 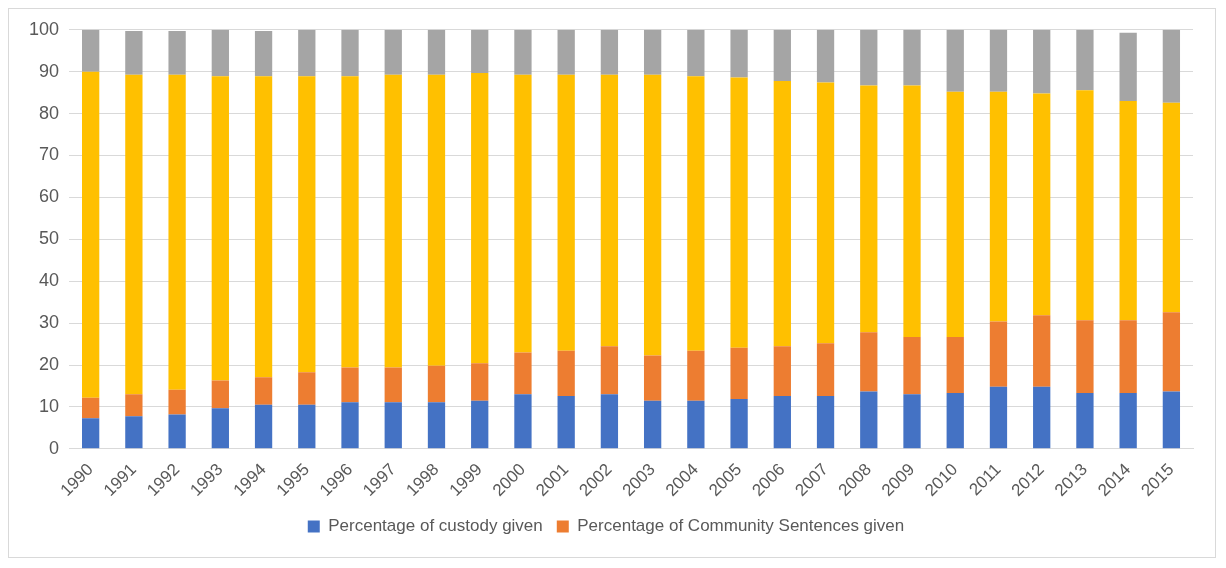 What do you see at coordinates (49, 70) in the screenshot?
I see `y-tick-label: 90` at bounding box center [49, 70].